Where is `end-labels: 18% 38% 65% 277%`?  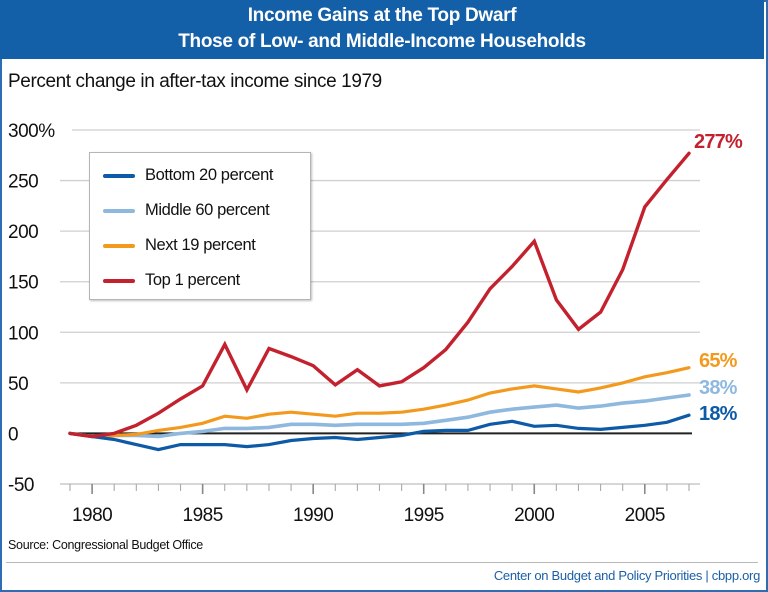
end-labels: 18% 38% 65% 277% is located at coordinates (719, 278).